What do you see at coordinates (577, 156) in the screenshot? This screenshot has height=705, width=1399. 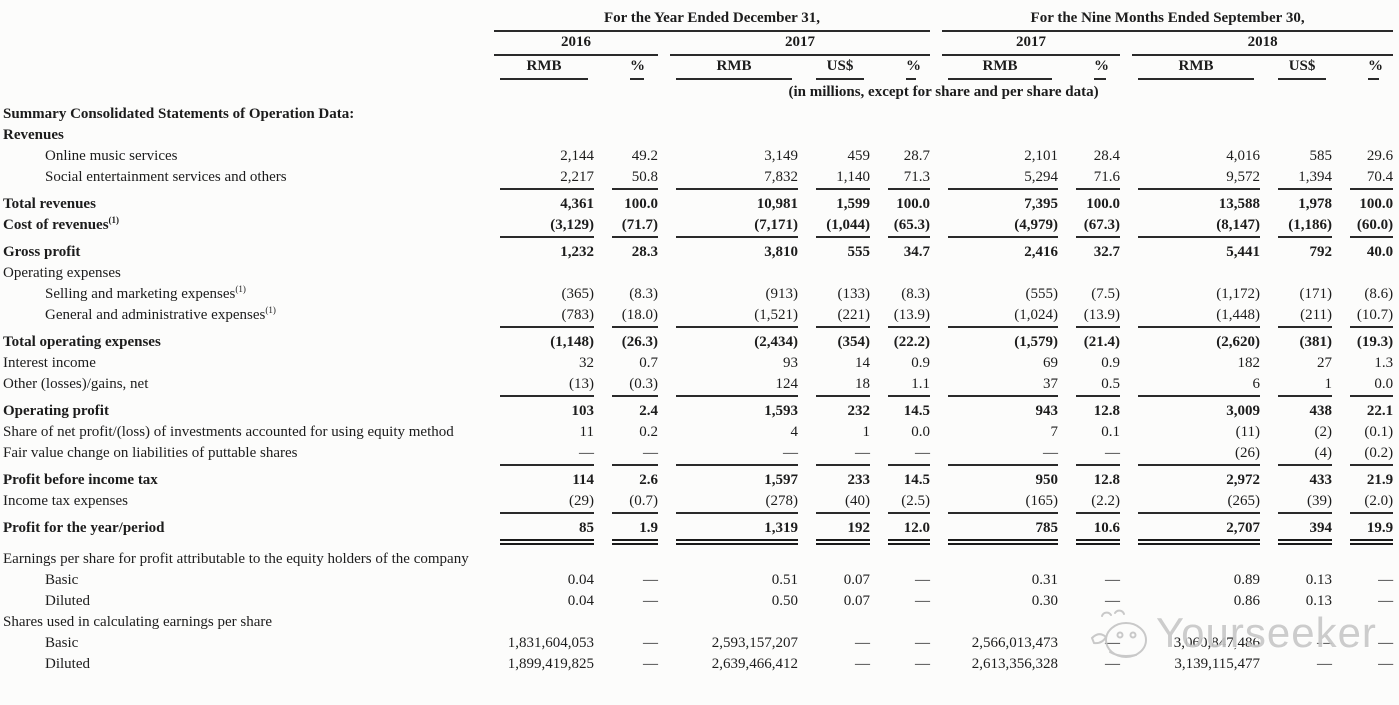 I see `cell-value: 2,144` at bounding box center [577, 156].